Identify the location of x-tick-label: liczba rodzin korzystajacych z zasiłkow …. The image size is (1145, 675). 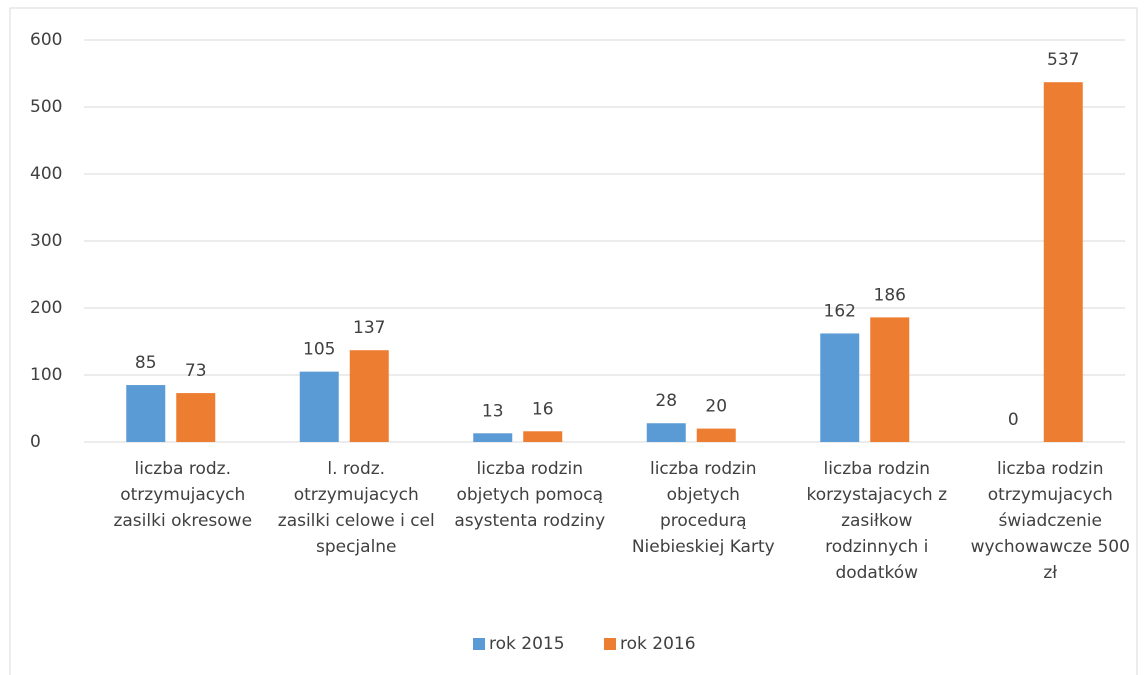
(877, 521).